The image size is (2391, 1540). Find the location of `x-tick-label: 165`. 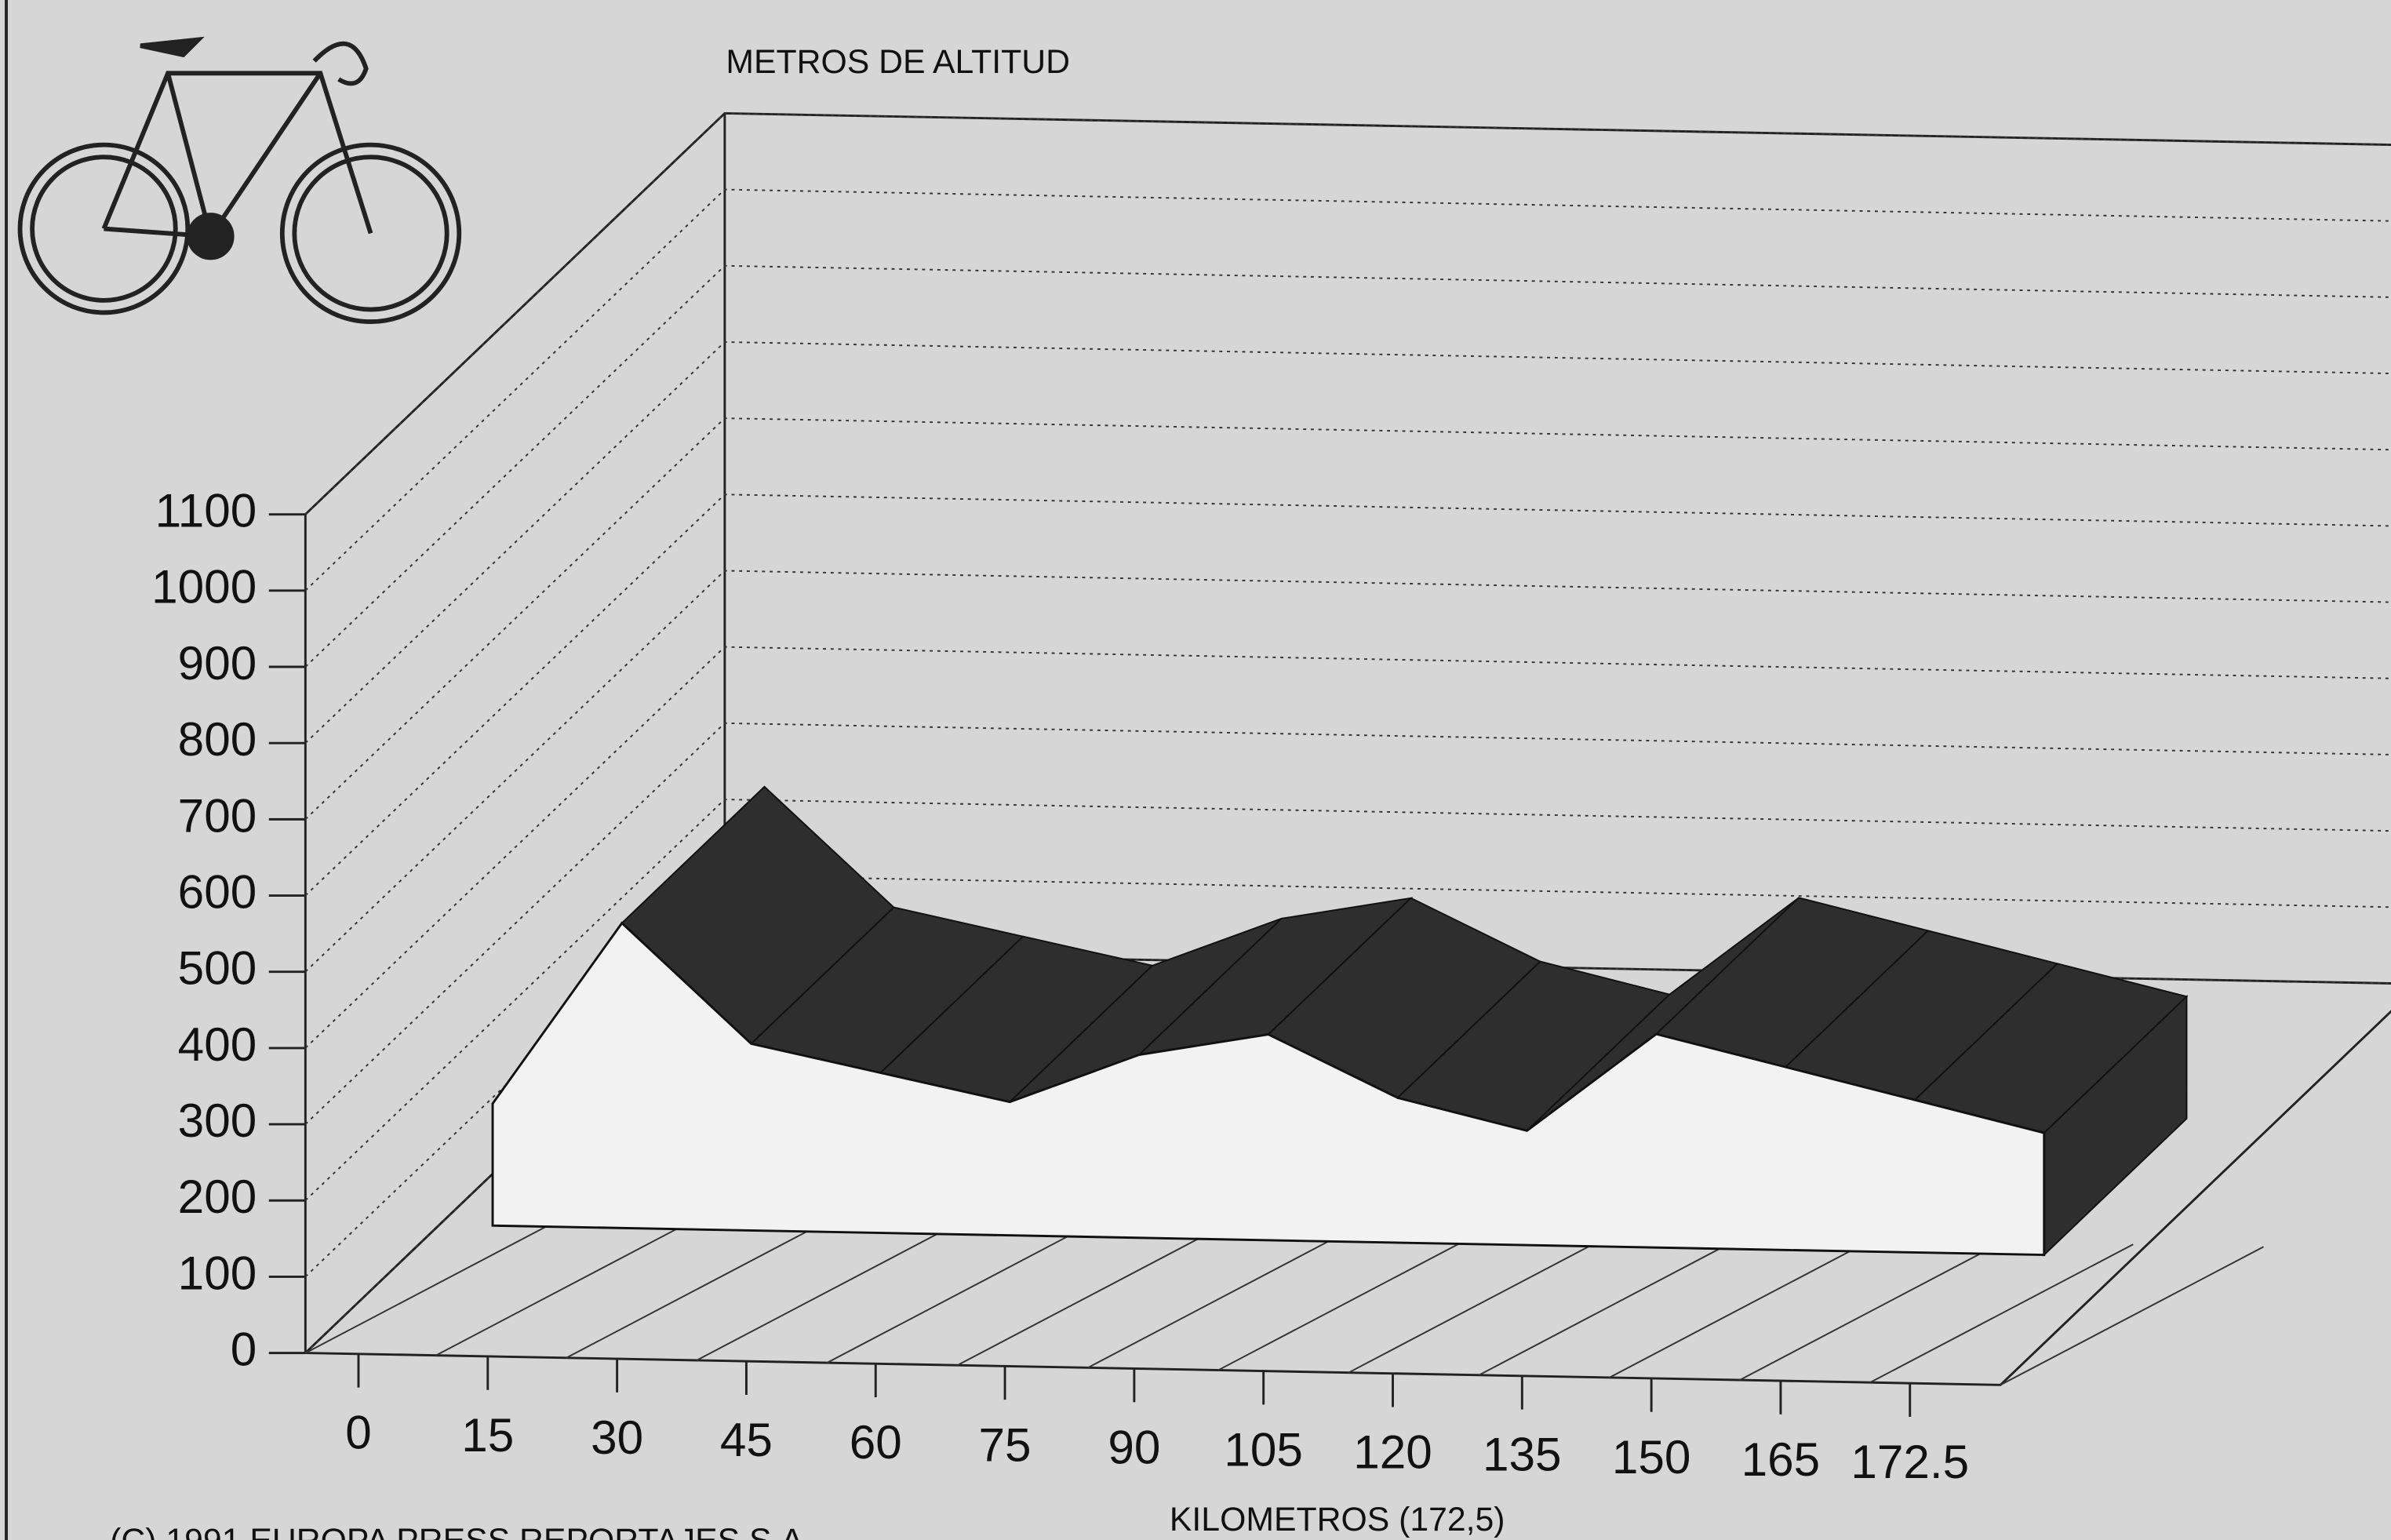

x-tick-label: 165 is located at coordinates (1781, 1459).